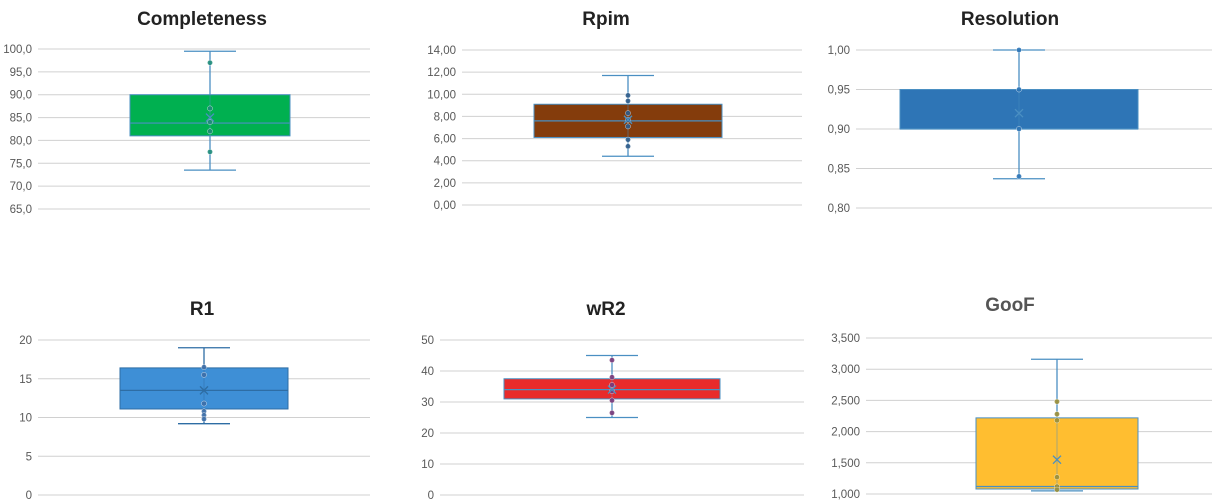 The height and width of the screenshot is (501, 1213). What do you see at coordinates (606, 309) in the screenshot?
I see `chart-title: wR2` at bounding box center [606, 309].